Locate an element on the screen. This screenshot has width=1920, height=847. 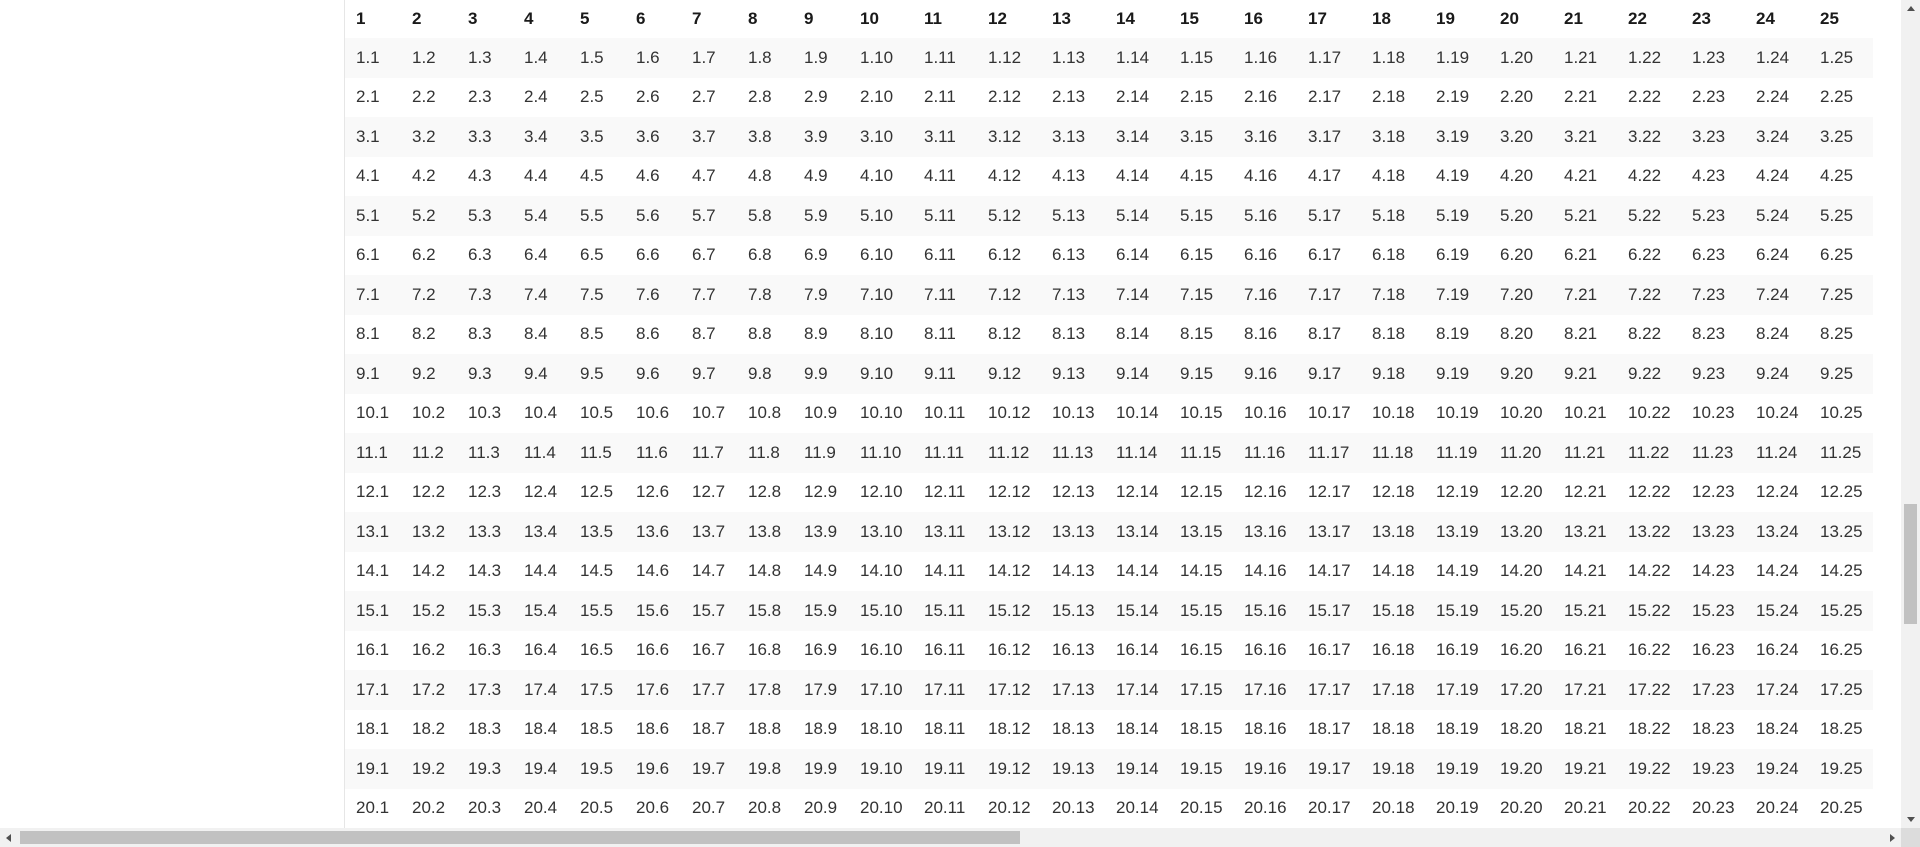
scroll-left-button is located at coordinates (8, 837).